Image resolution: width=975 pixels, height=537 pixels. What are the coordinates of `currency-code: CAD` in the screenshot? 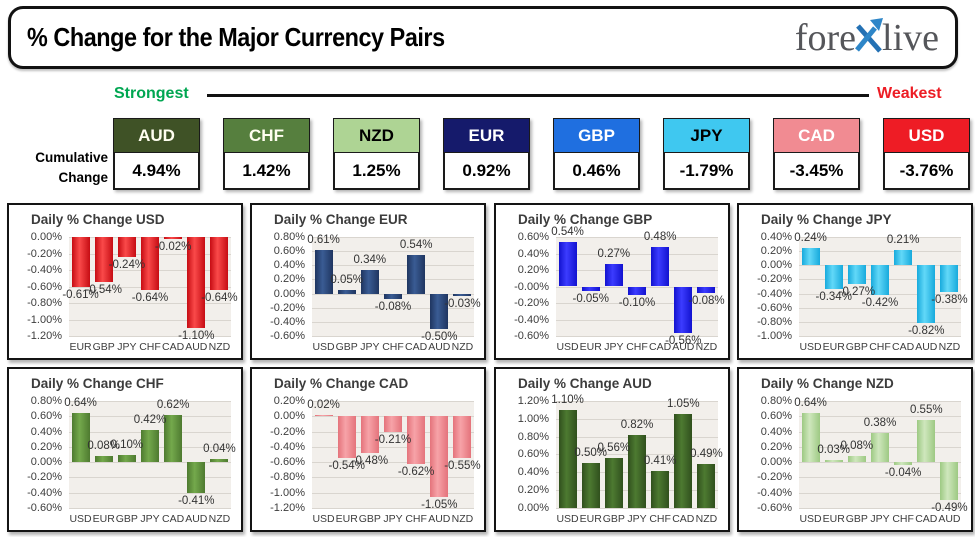 It's located at (816, 135).